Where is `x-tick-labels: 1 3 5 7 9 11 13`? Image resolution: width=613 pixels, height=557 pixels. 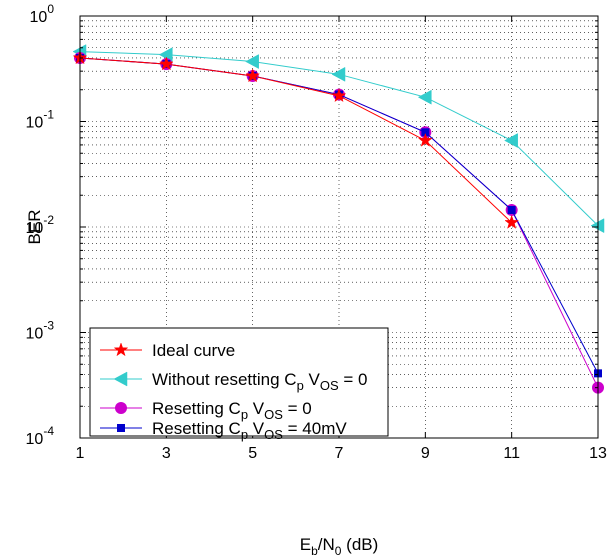 x-tick-labels: 1 3 5 7 9 11 13 is located at coordinates (341, 453).